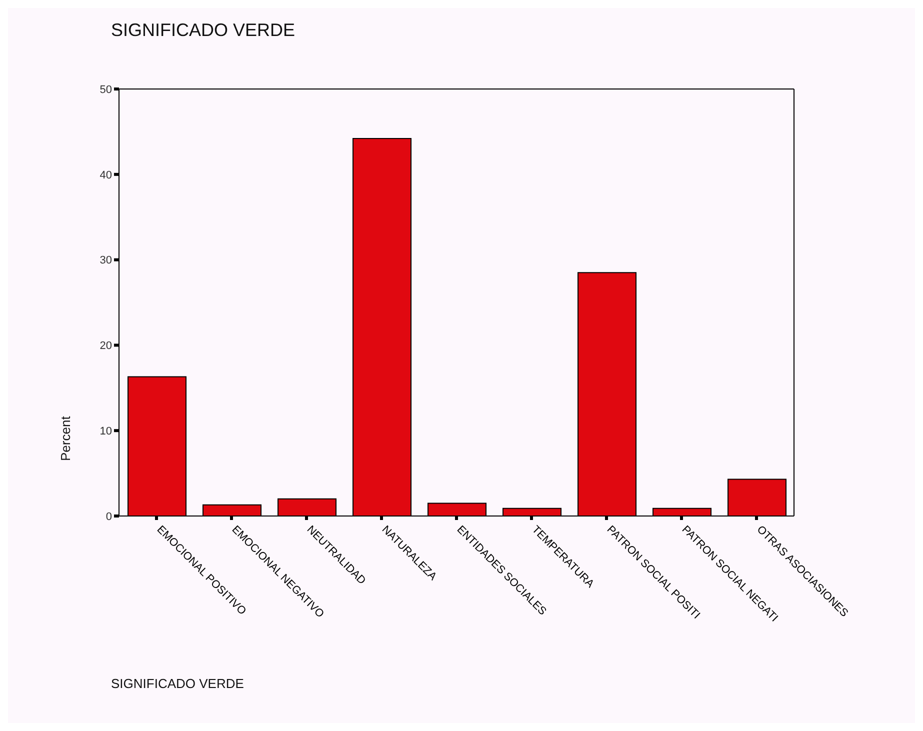 The height and width of the screenshot is (731, 923). I want to click on y-tick-label: 0, so click(109, 516).